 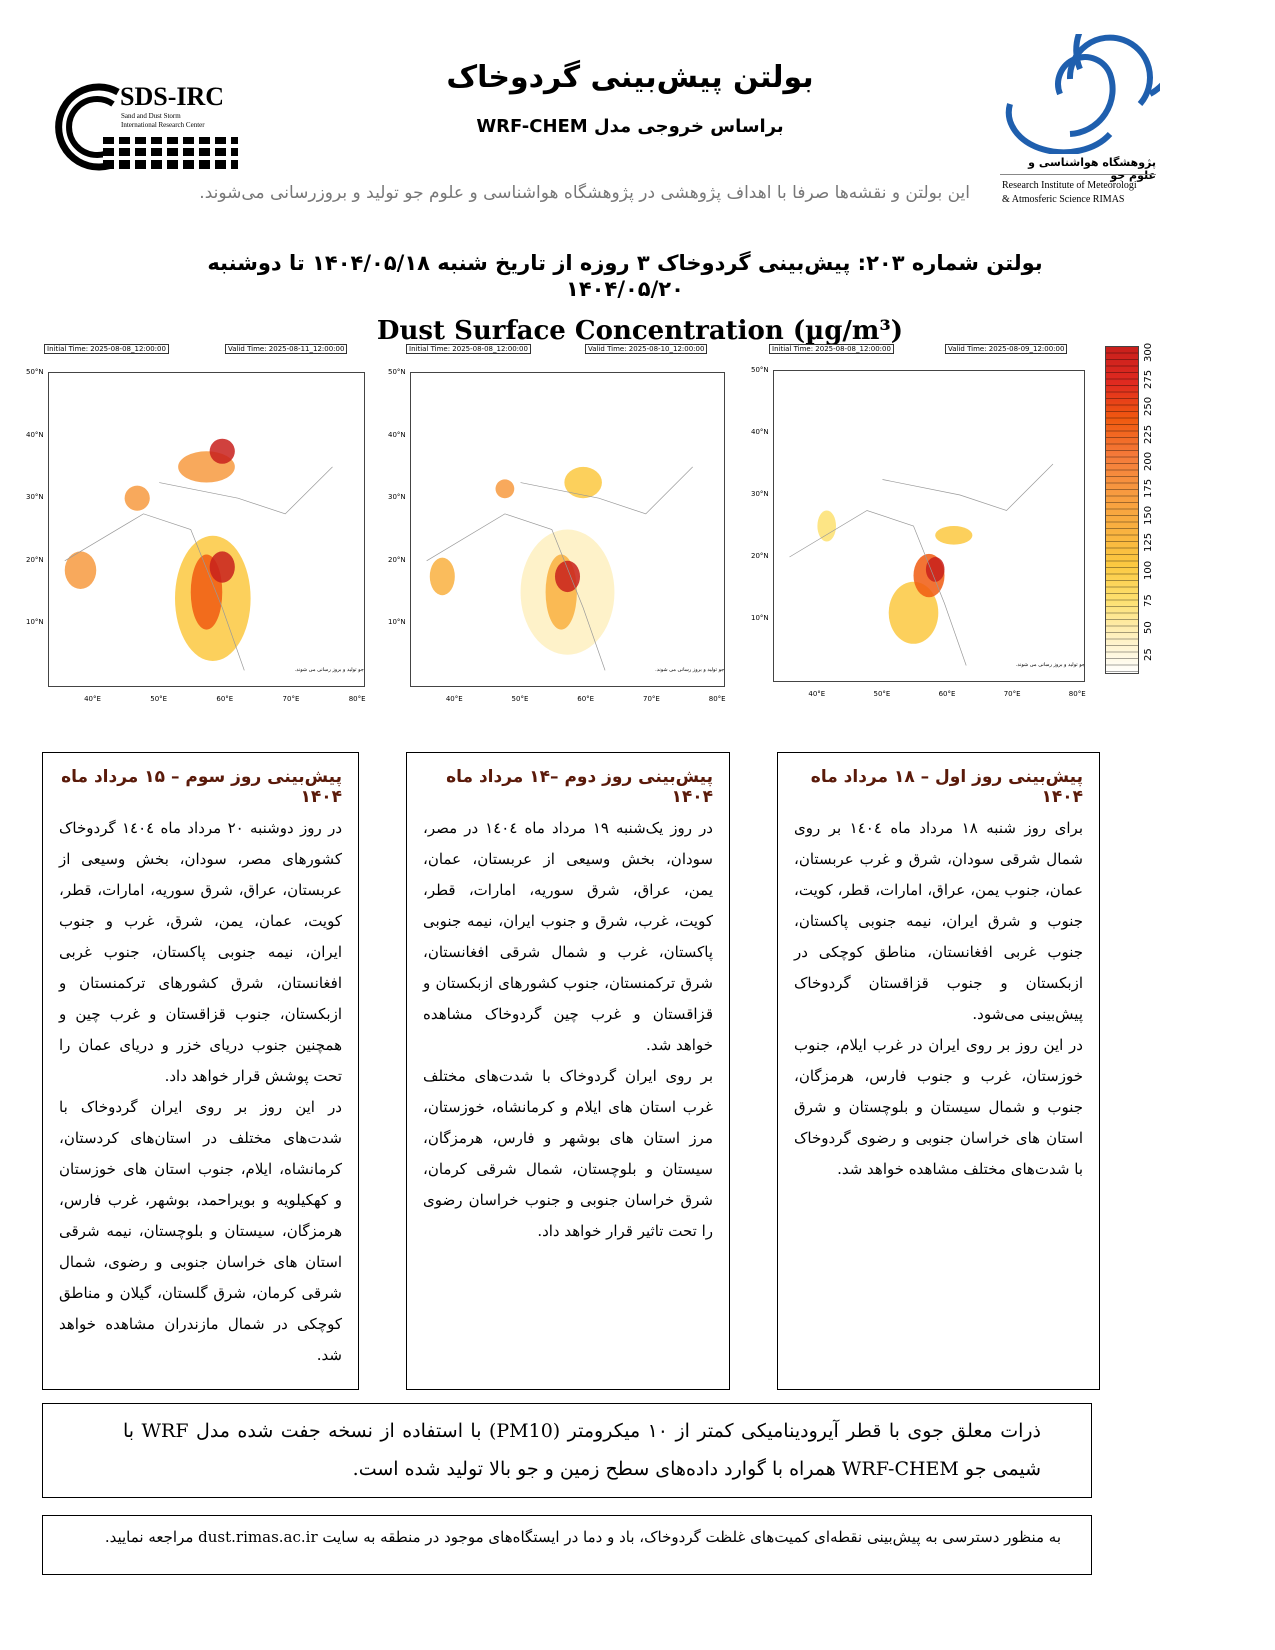 What do you see at coordinates (1148, 516) in the screenshot?
I see `colorbar-tick-label: 150` at bounding box center [1148, 516].